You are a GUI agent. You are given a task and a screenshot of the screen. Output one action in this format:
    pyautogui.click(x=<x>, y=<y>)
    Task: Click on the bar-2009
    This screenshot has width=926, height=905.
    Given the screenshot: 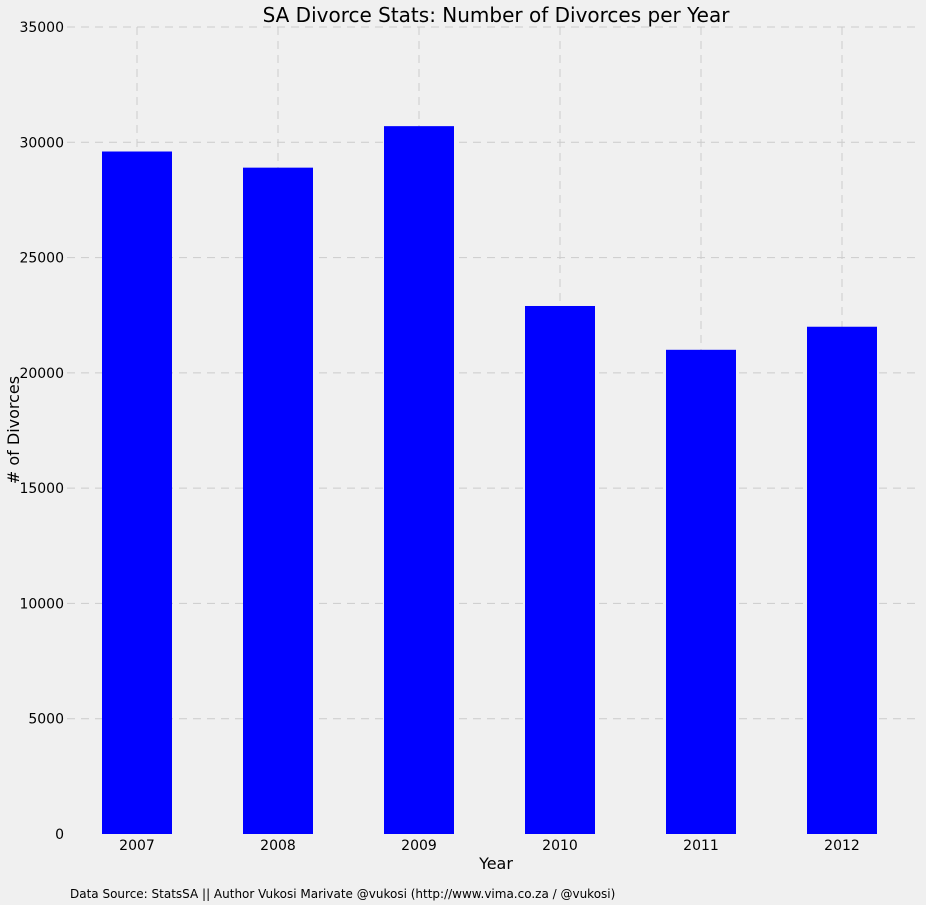 What is the action you would take?
    pyautogui.click(x=419, y=480)
    